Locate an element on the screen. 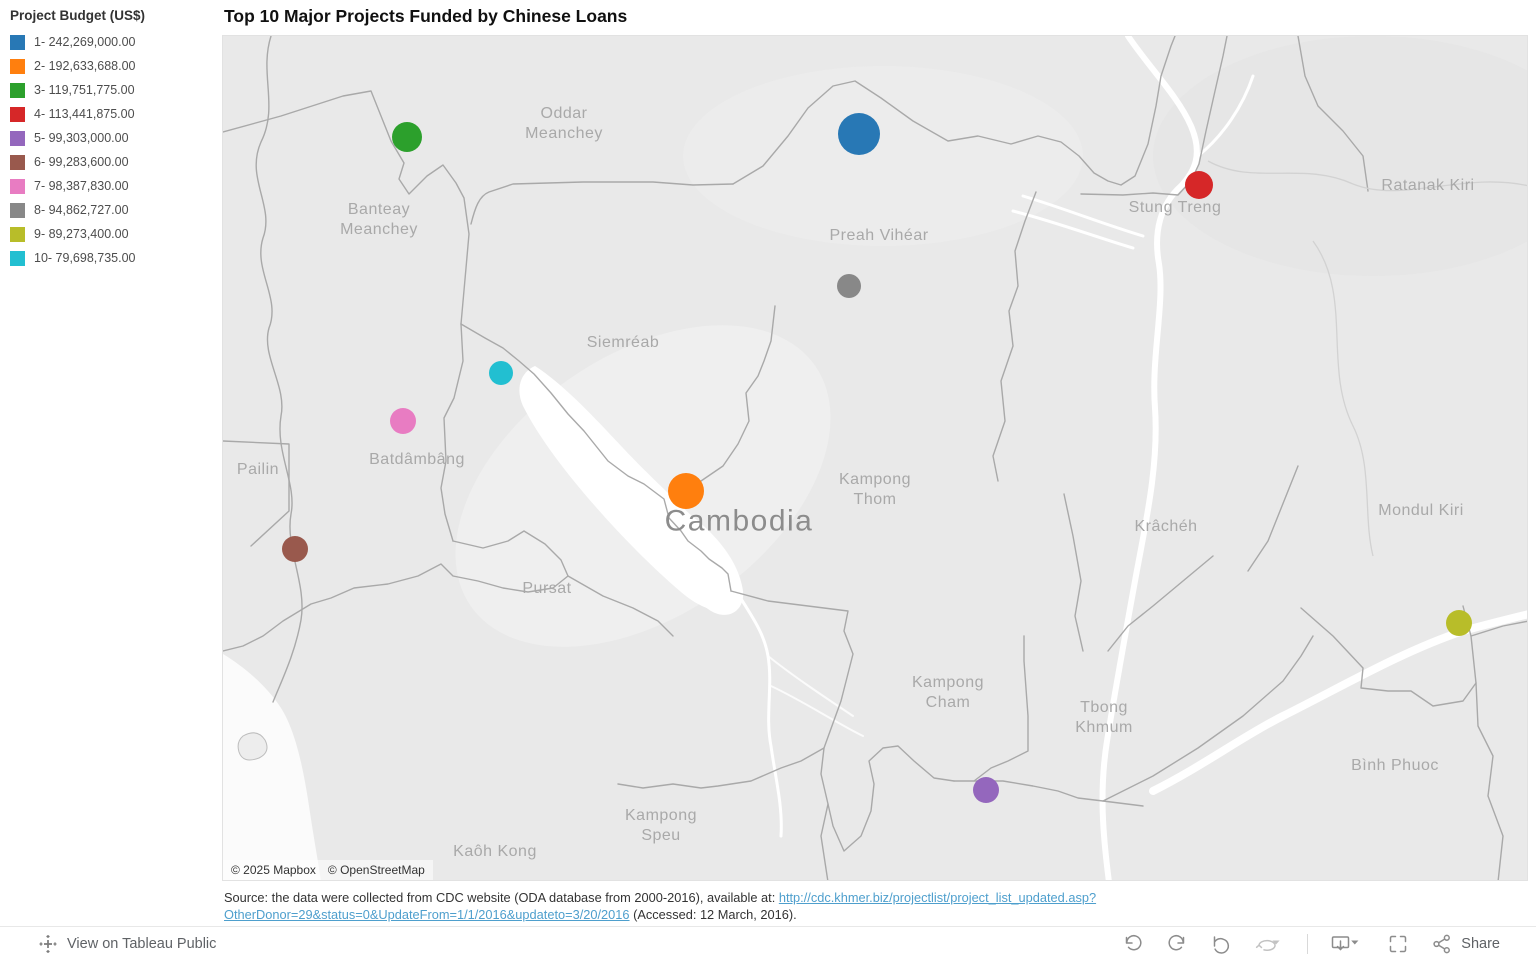  legend-item: 3- 119,751,775.00 is located at coordinates (111, 90).